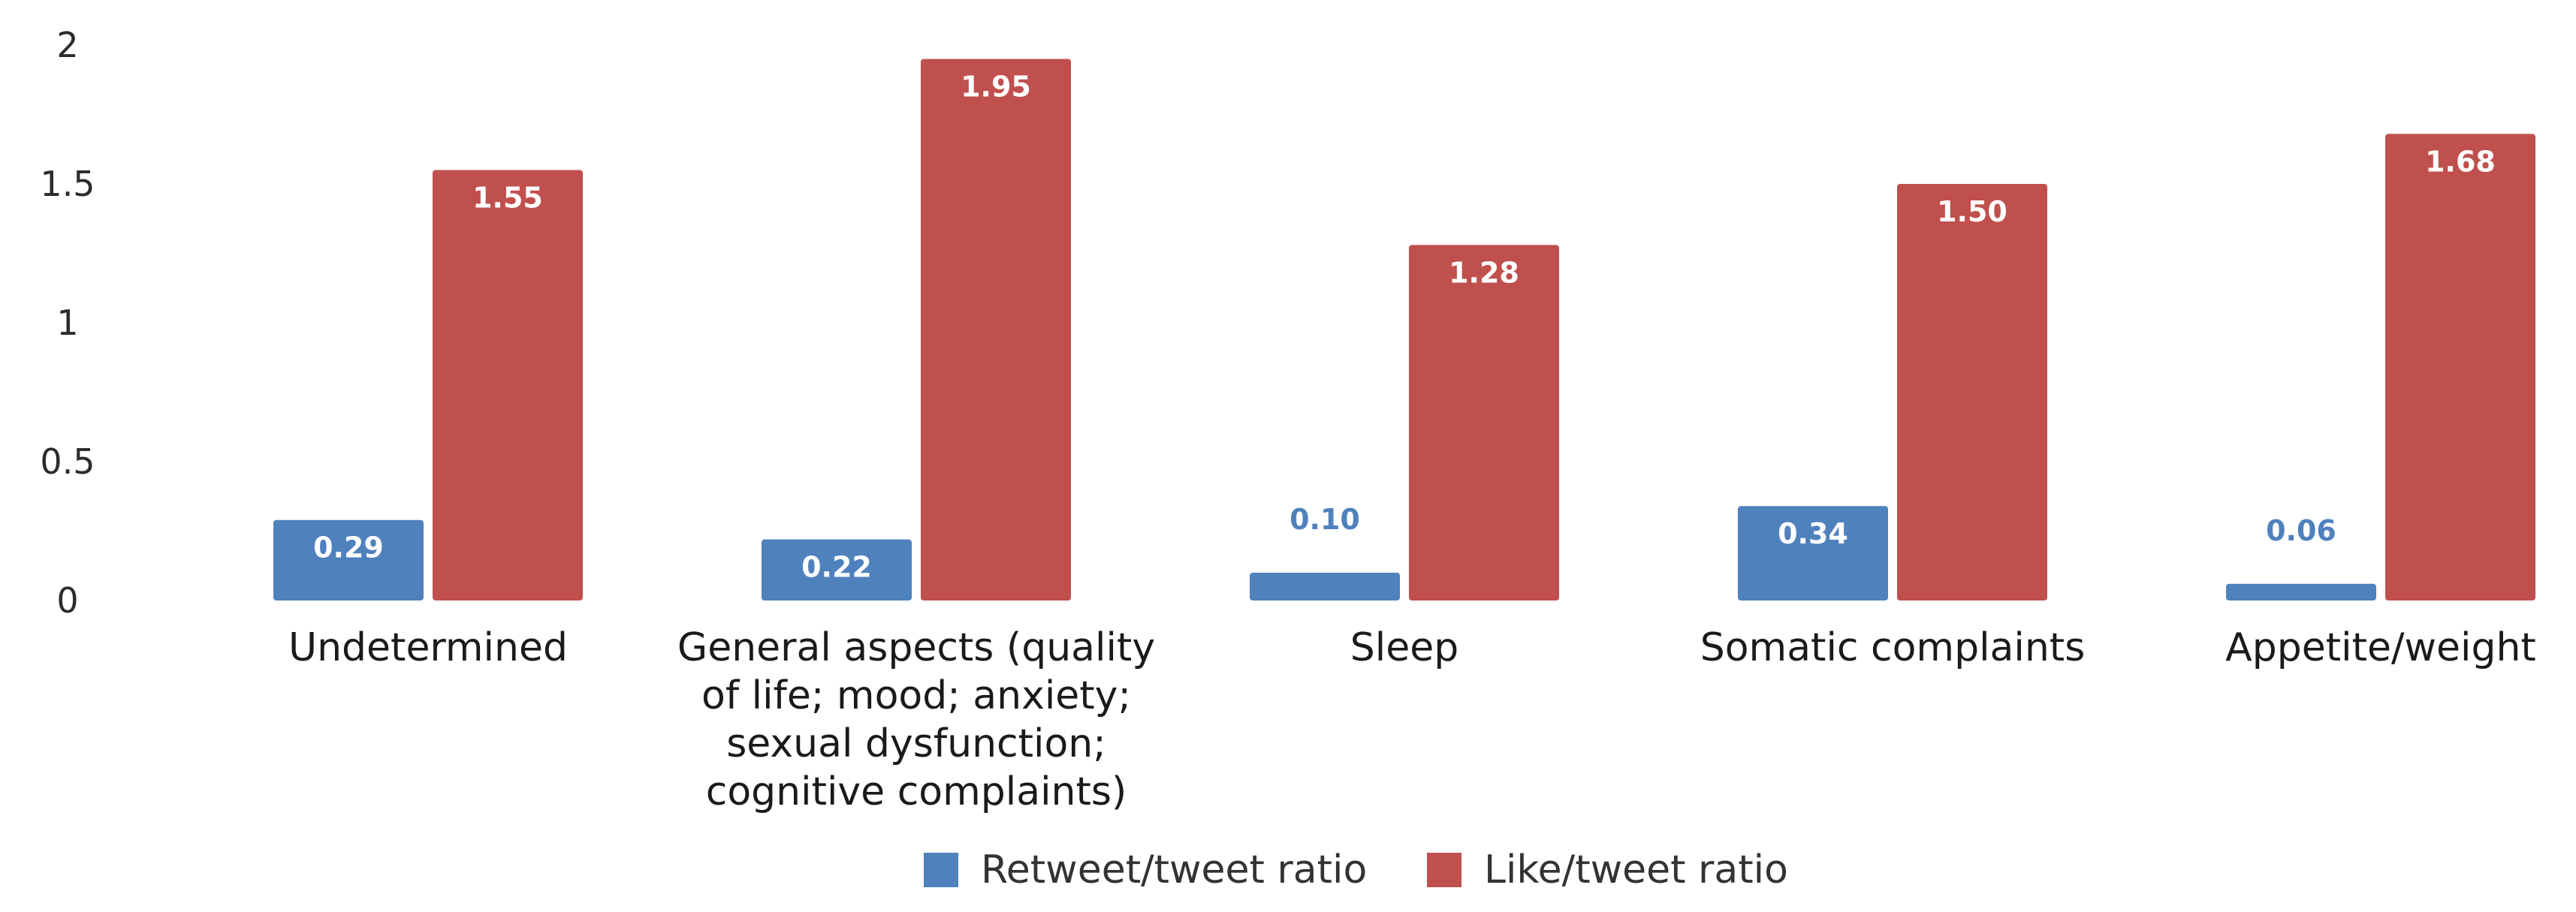 The width and height of the screenshot is (2576, 912). I want to click on data-label: 0.29, so click(349, 547).